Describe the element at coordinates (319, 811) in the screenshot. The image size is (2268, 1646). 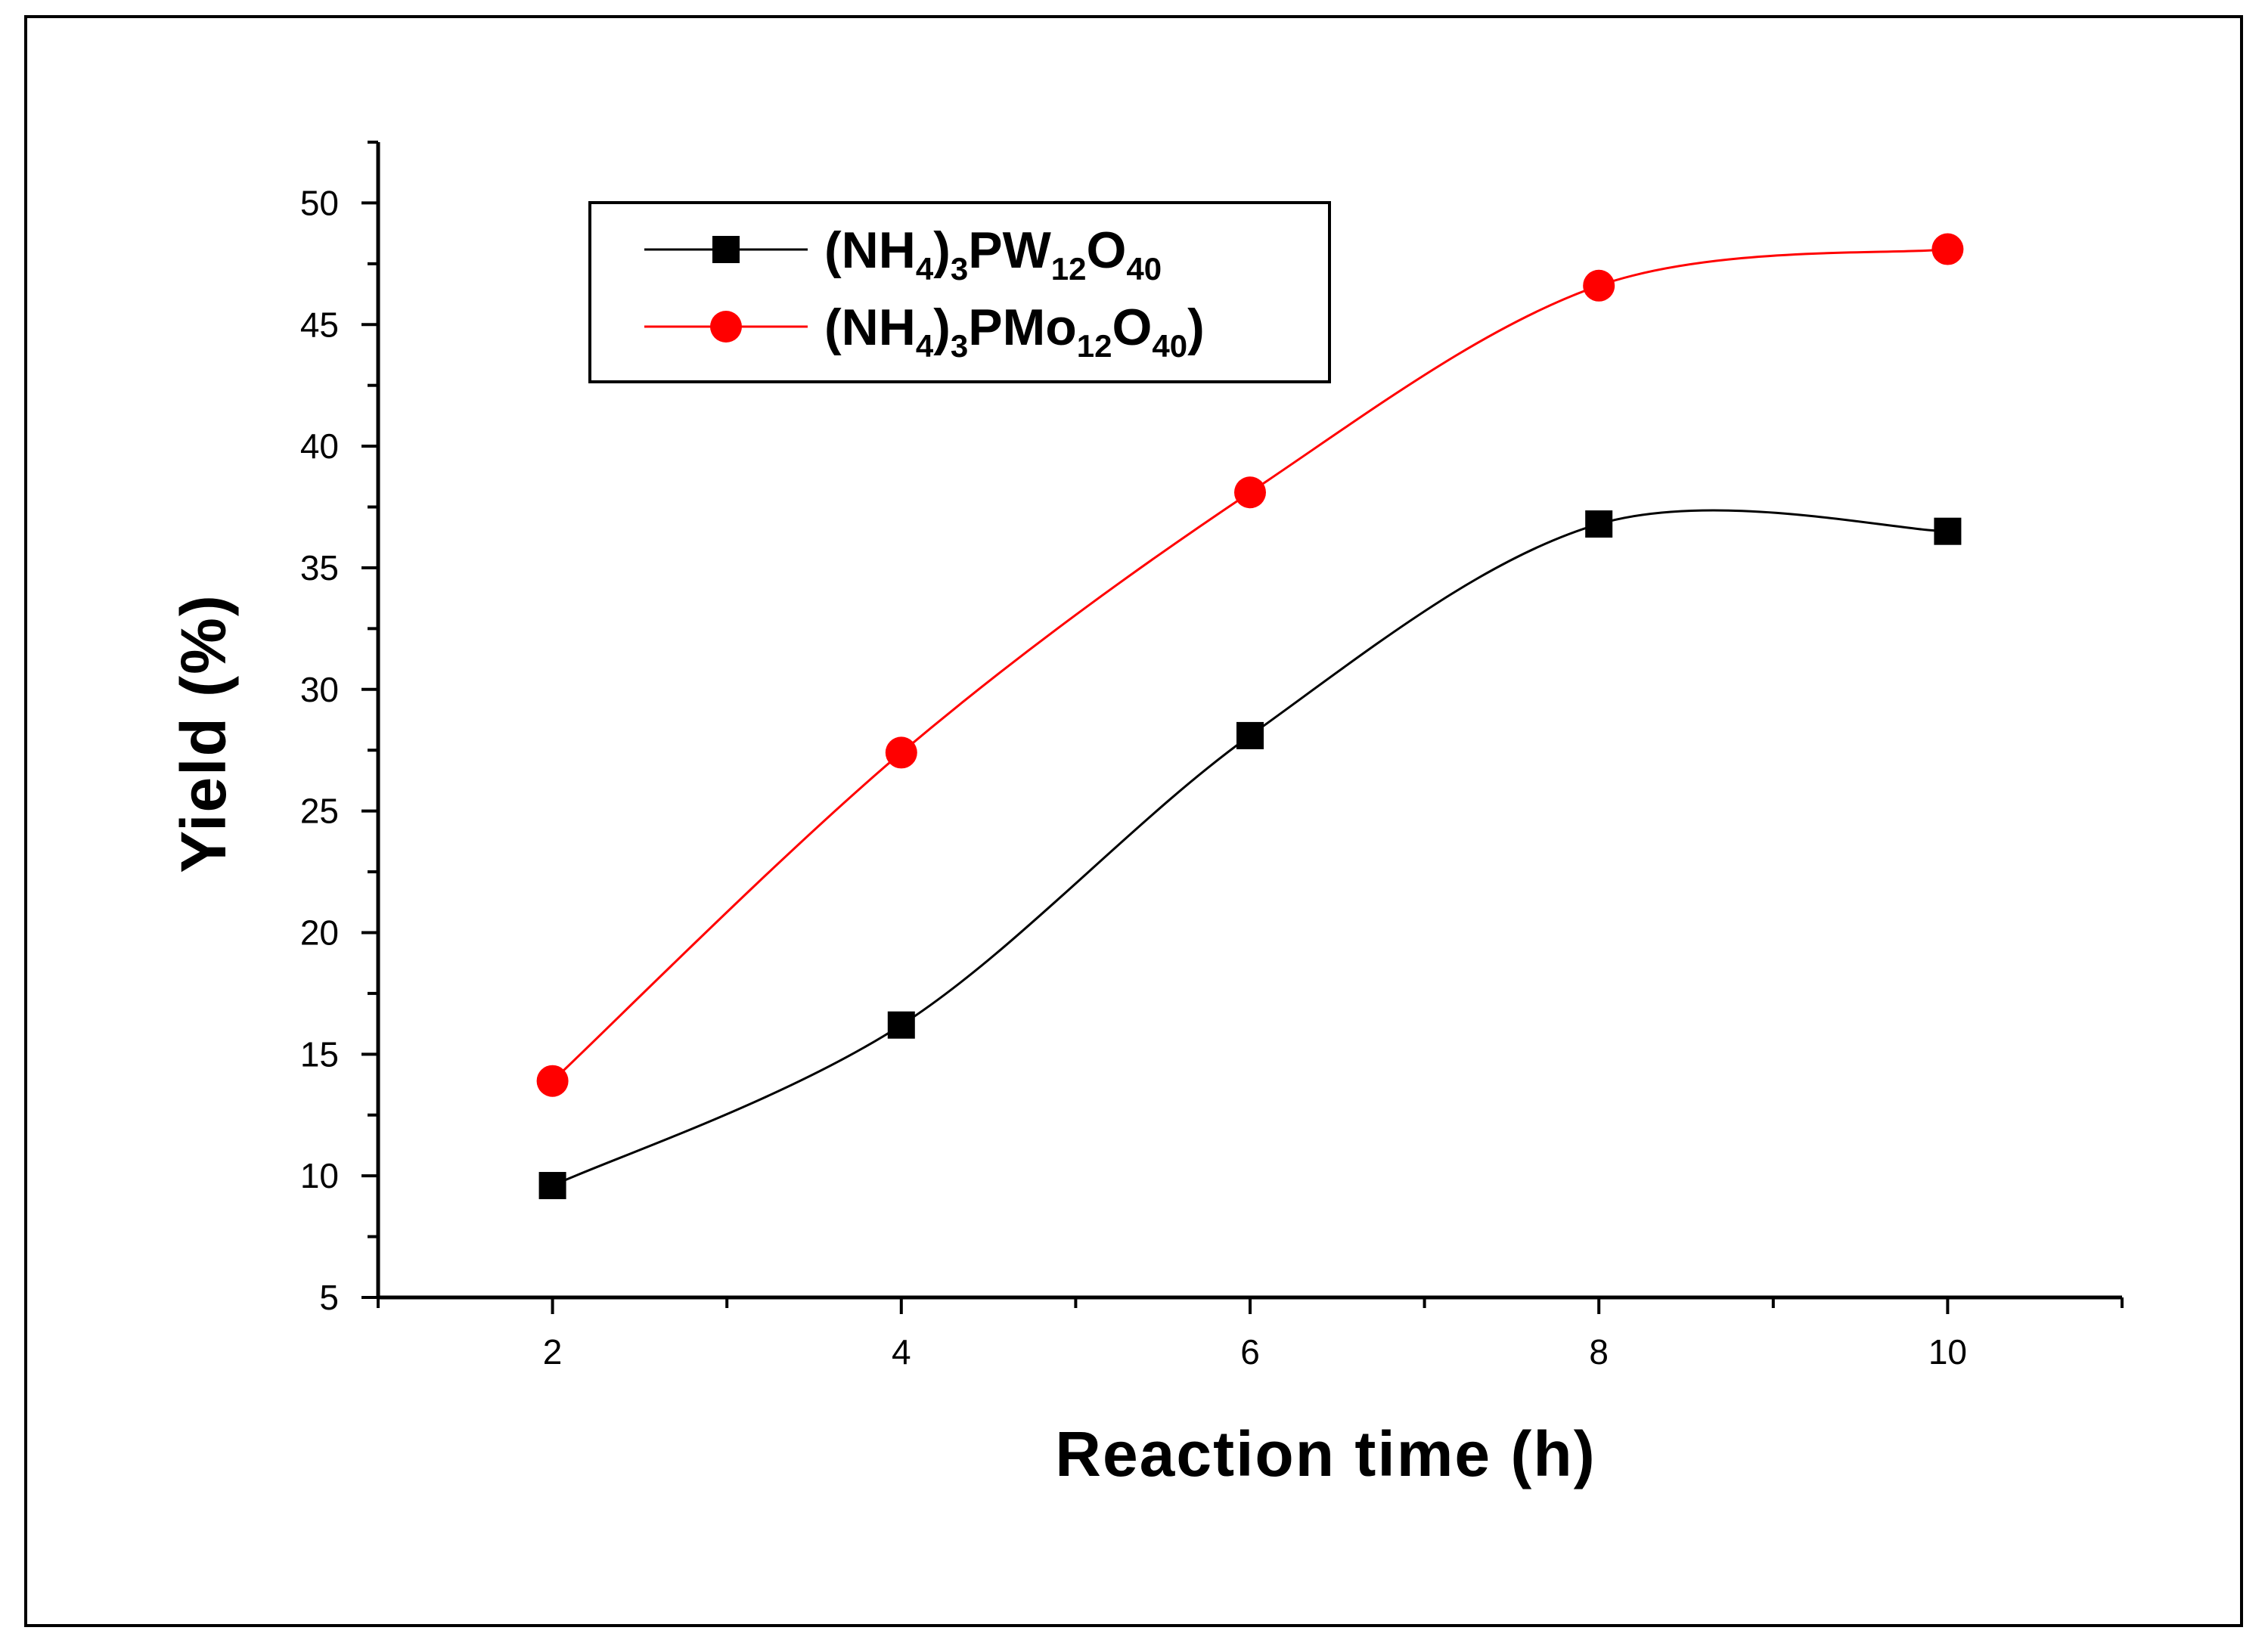
I see `y-tick-label: 25` at that location.